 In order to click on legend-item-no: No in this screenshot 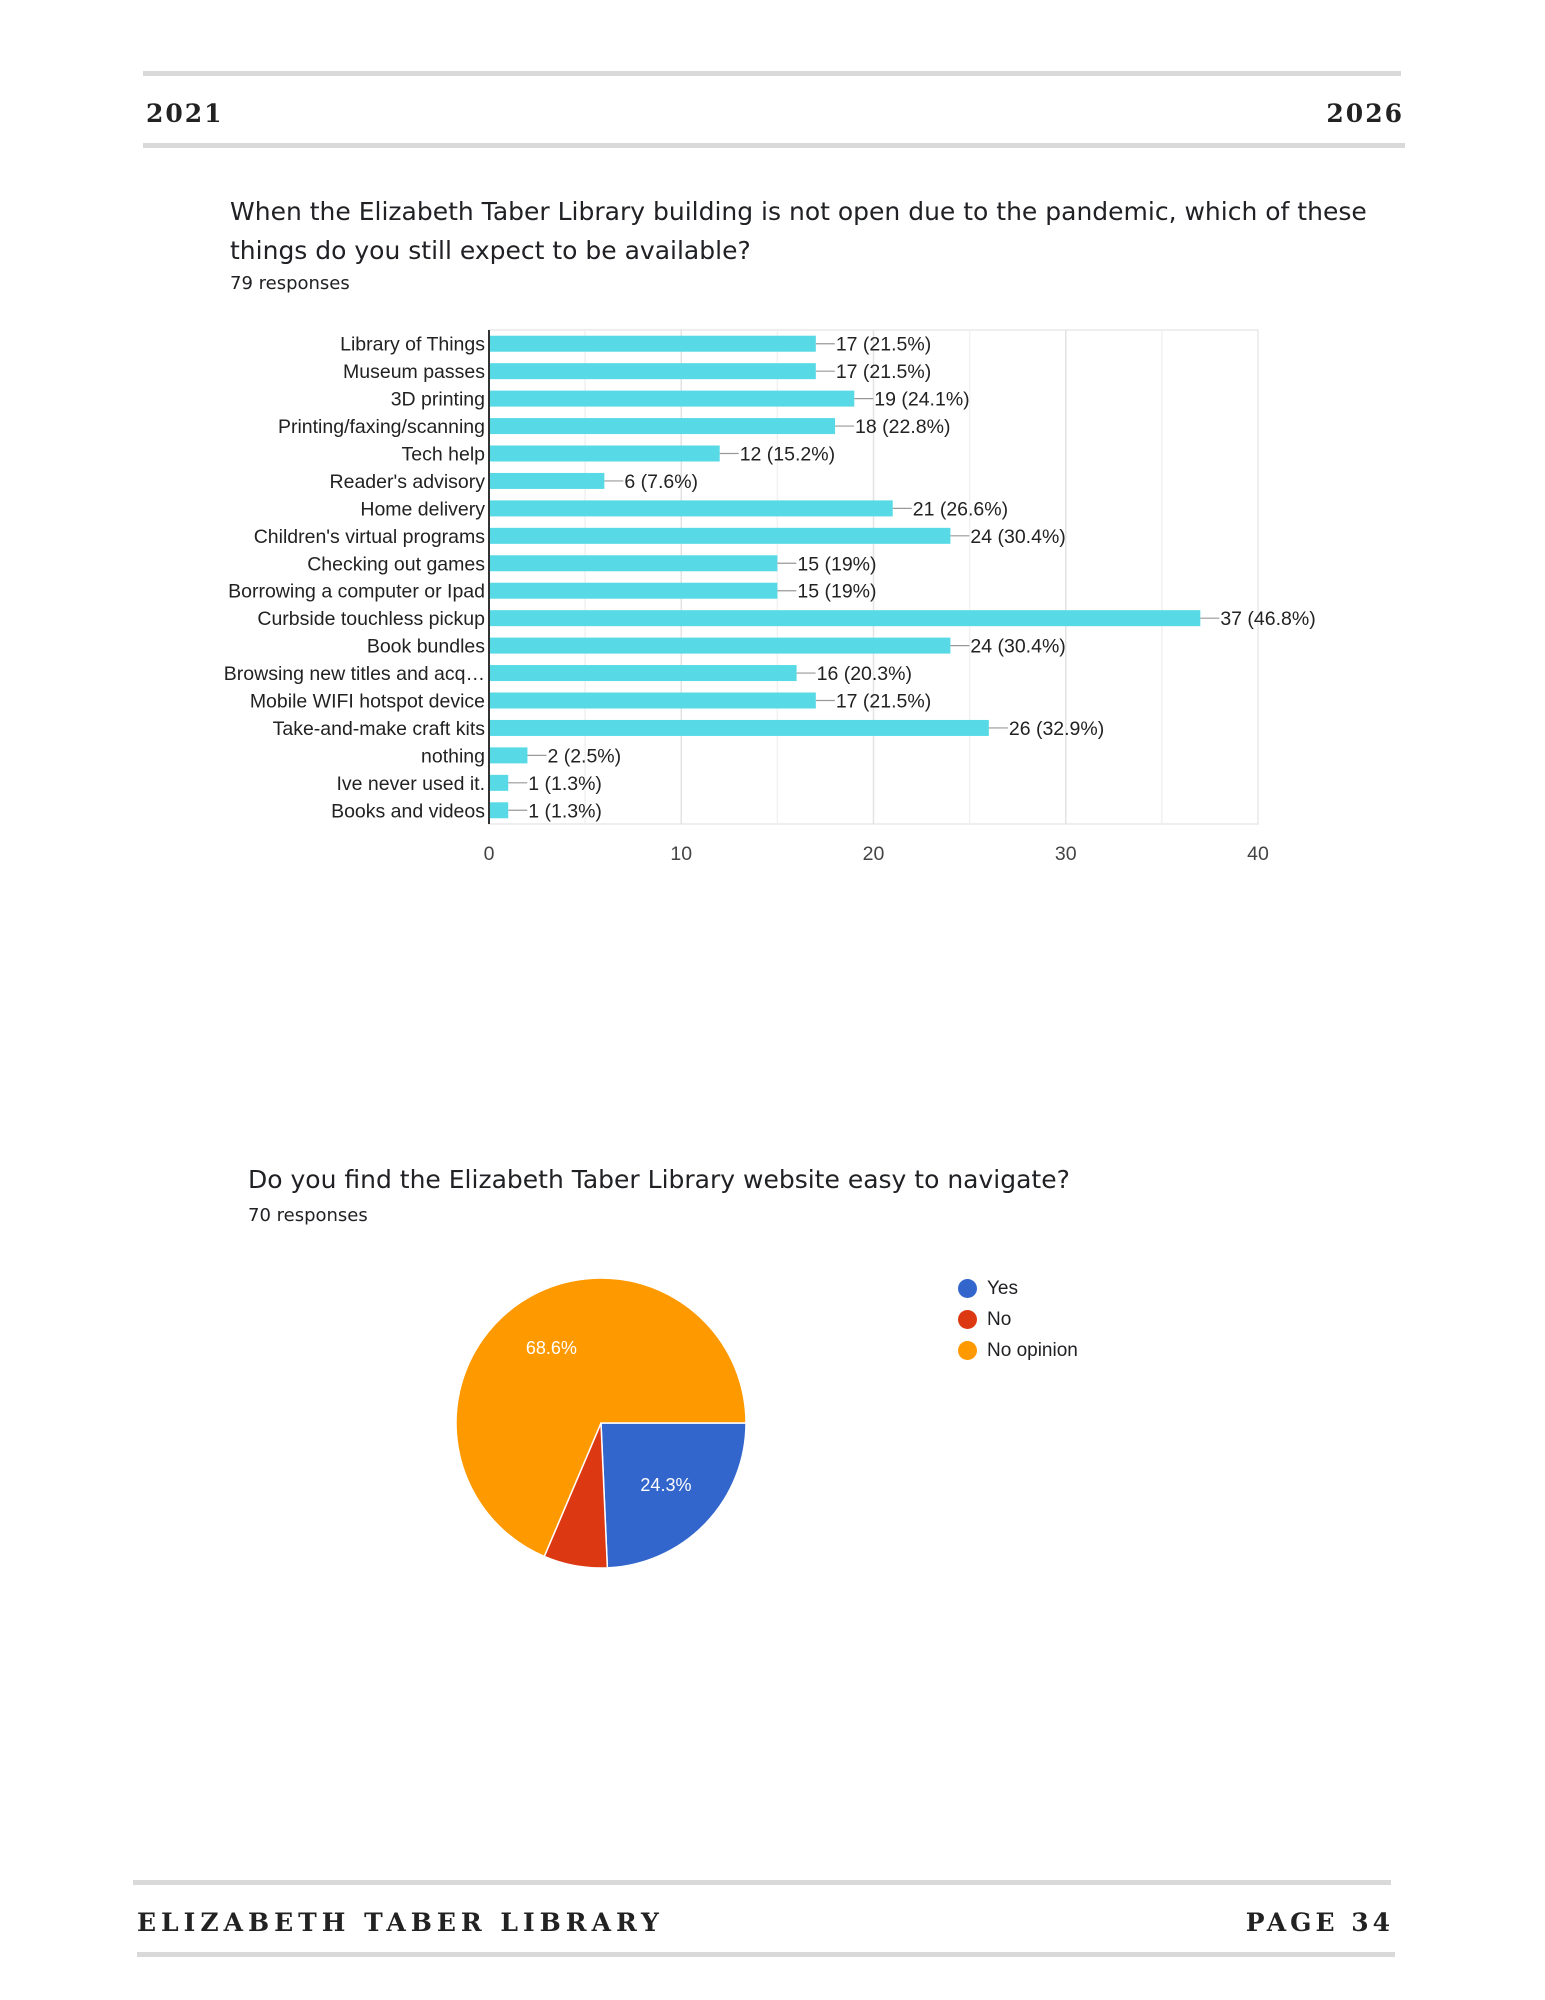, I will do `click(1018, 1319)`.